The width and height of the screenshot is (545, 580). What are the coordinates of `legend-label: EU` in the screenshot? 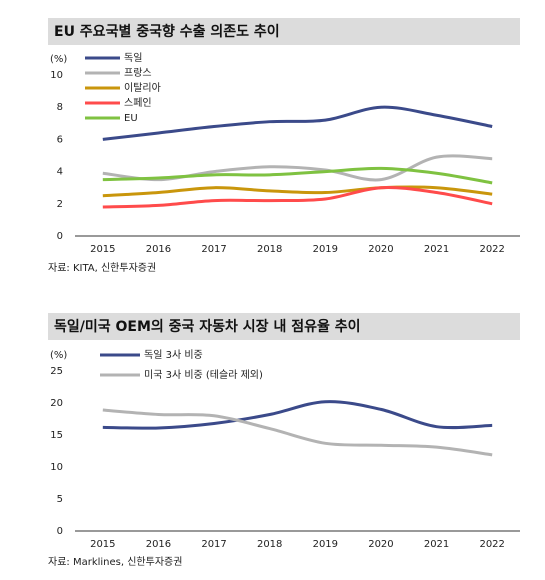 It's located at (131, 118).